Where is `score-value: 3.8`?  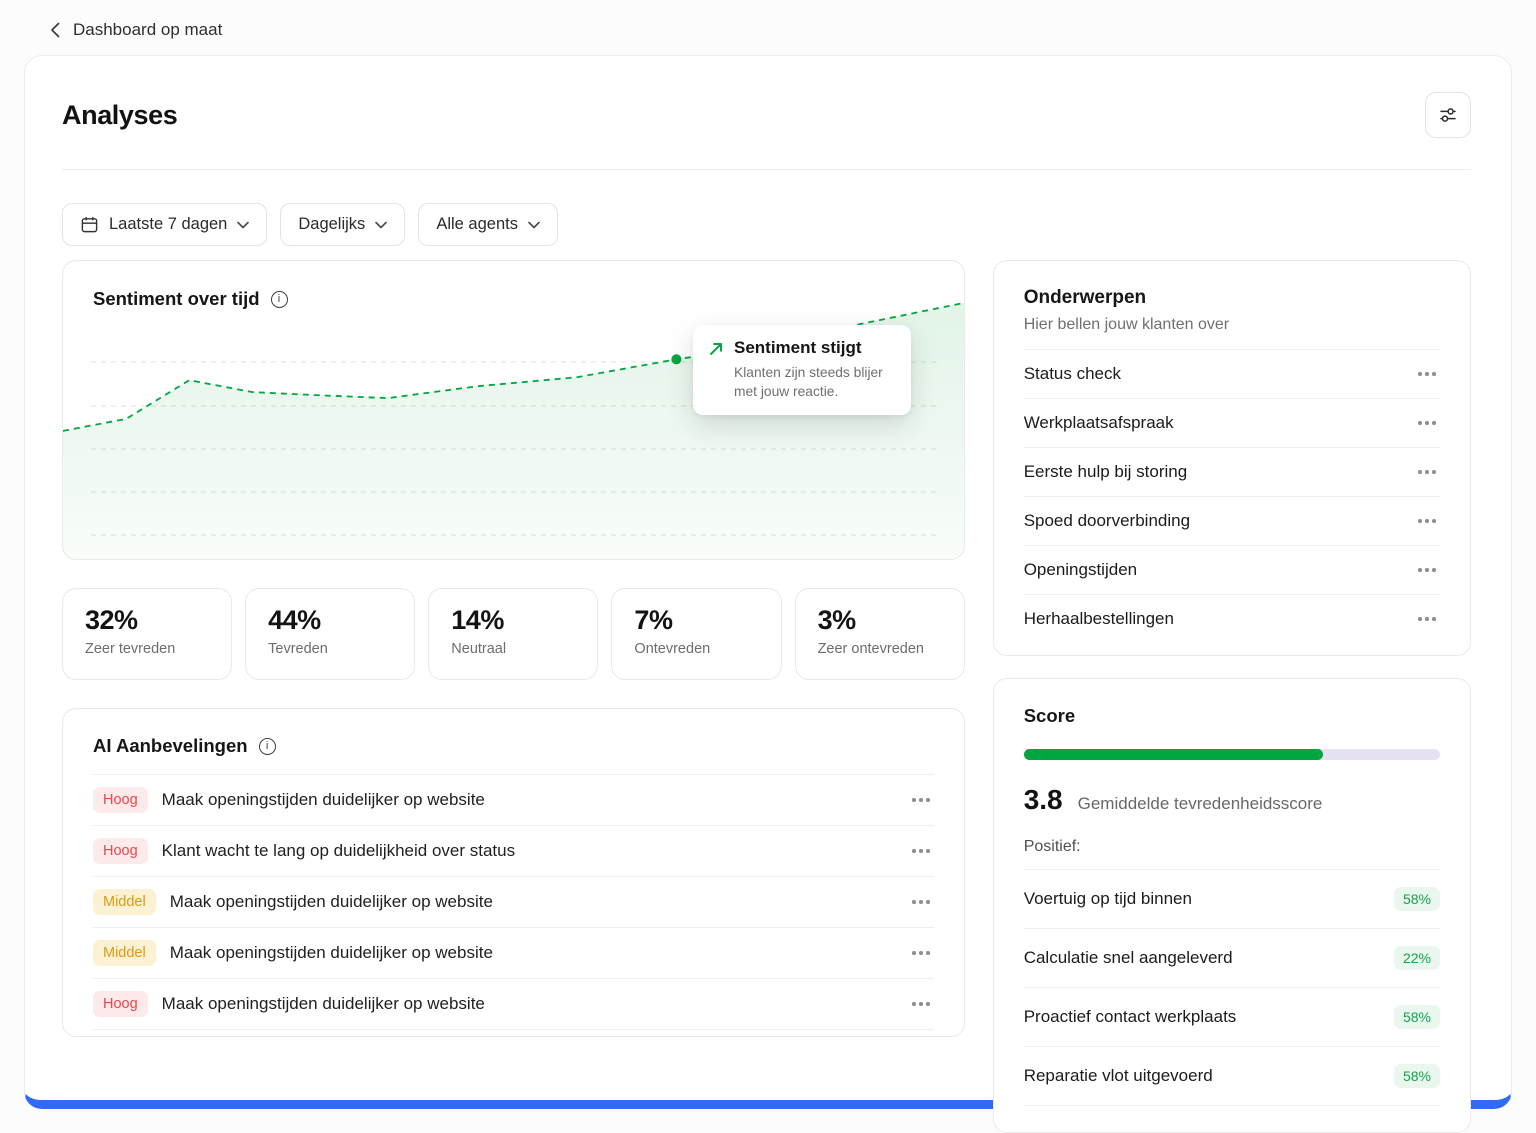 score-value: 3.8 is located at coordinates (1043, 799).